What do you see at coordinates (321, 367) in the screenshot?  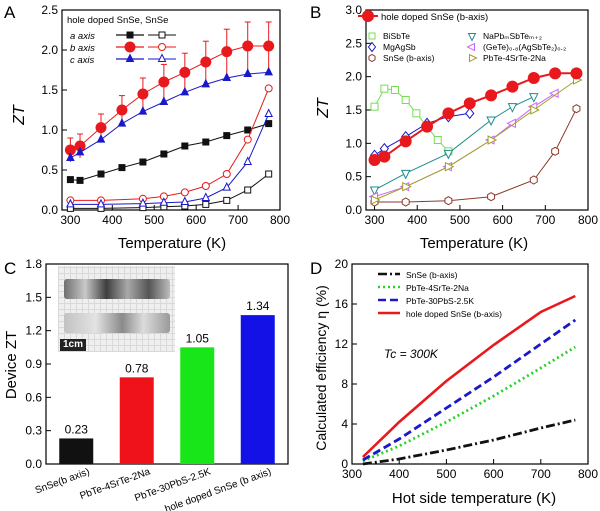 I see `panel-d-ylabel: Calculated efficiency η (%)` at bounding box center [321, 367].